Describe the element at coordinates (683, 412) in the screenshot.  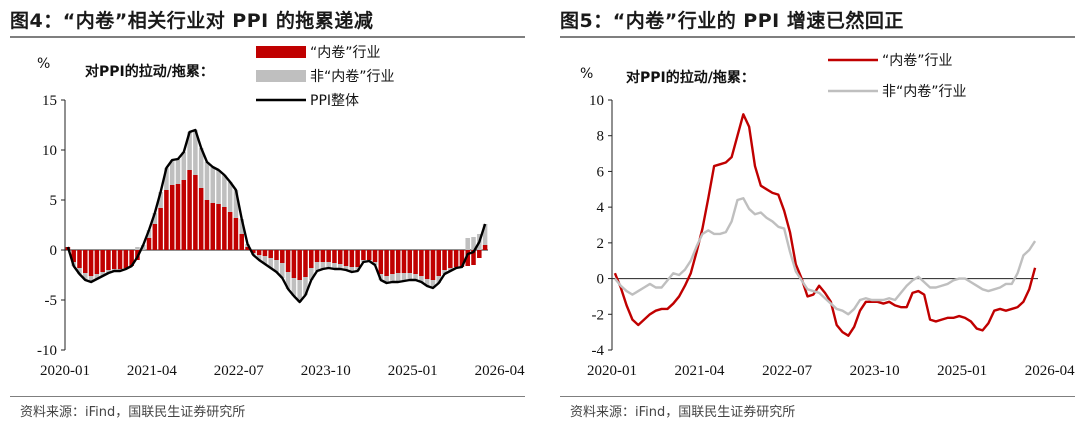
I see `source-note: 资料来源：iFind，国联民生证券研究所` at that location.